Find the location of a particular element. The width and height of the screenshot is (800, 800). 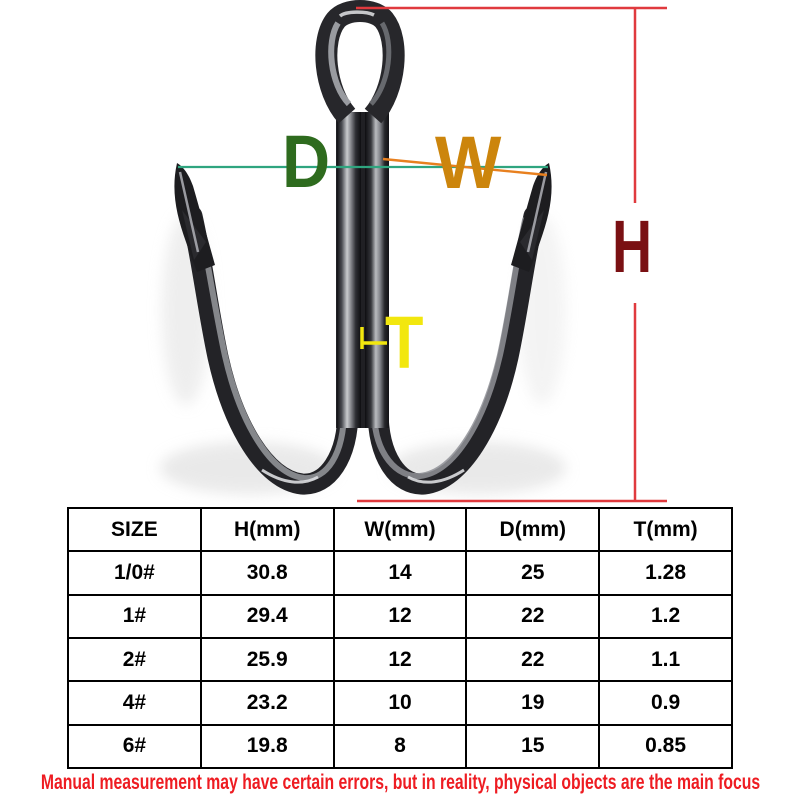

table-cell: 1.1 is located at coordinates (665, 659).